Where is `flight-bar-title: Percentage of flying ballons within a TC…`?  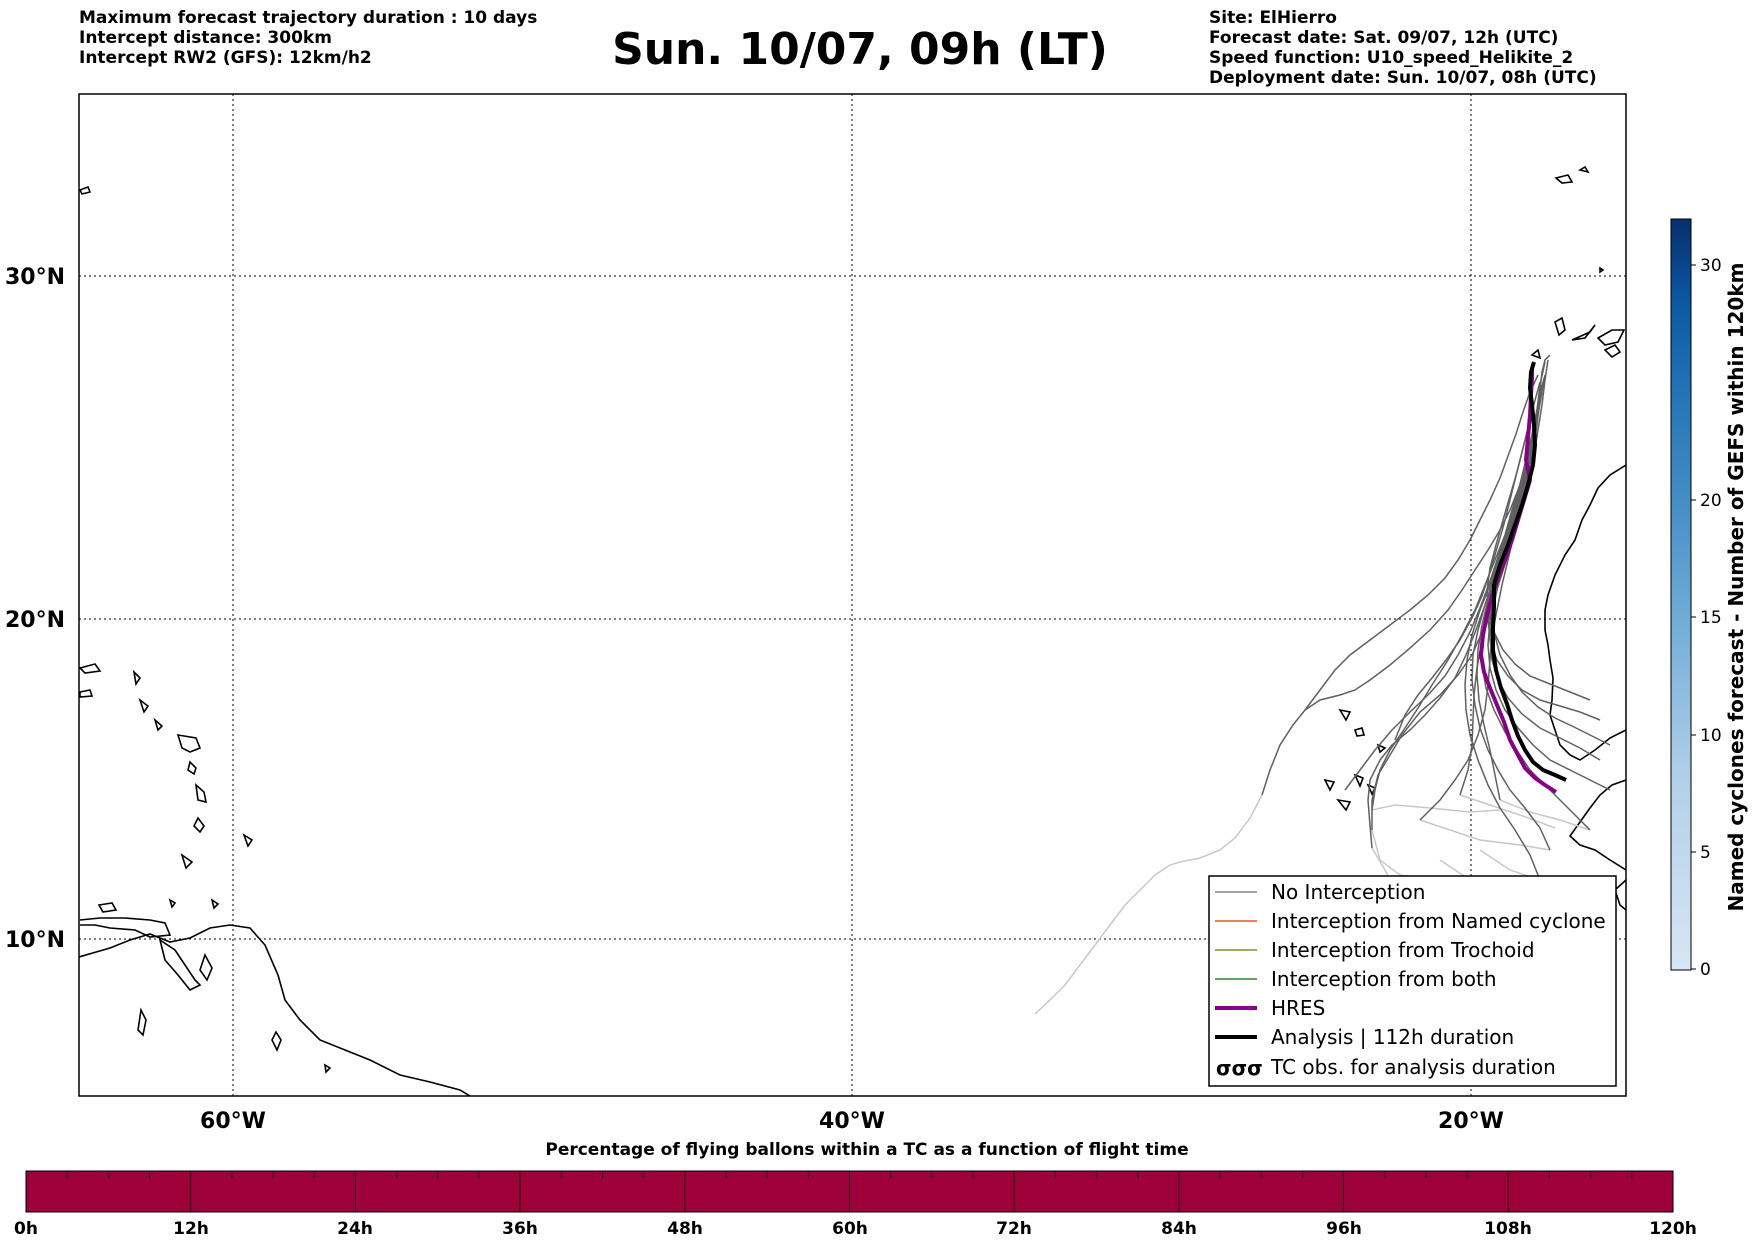 flight-bar-title: Percentage of flying ballons within a TC… is located at coordinates (866, 1150).